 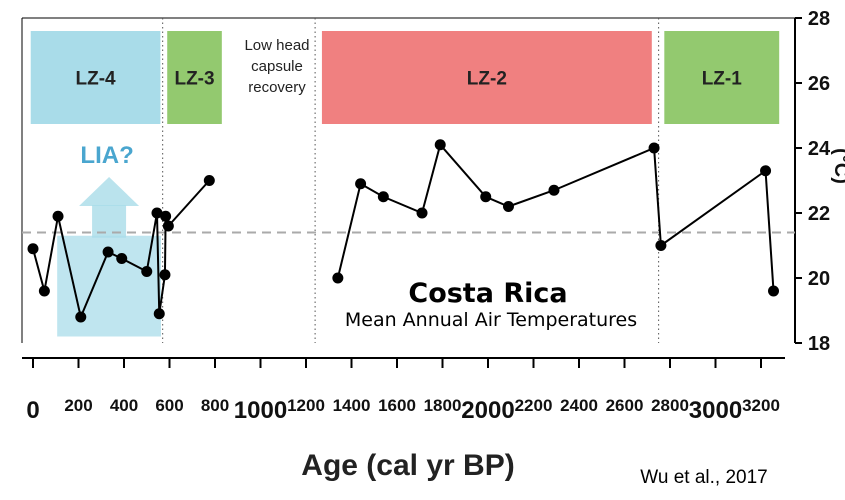 What do you see at coordinates (487, 410) in the screenshot?
I see `x-tick-label-10: 2000` at bounding box center [487, 410].